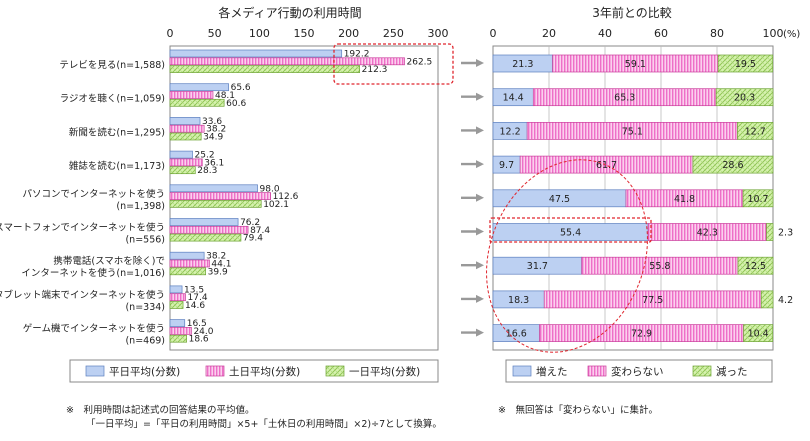 Image resolution: width=810 pixels, height=441 pixels. I want to click on category-label: ゲーム機でインターネットを使う, so click(94, 329).